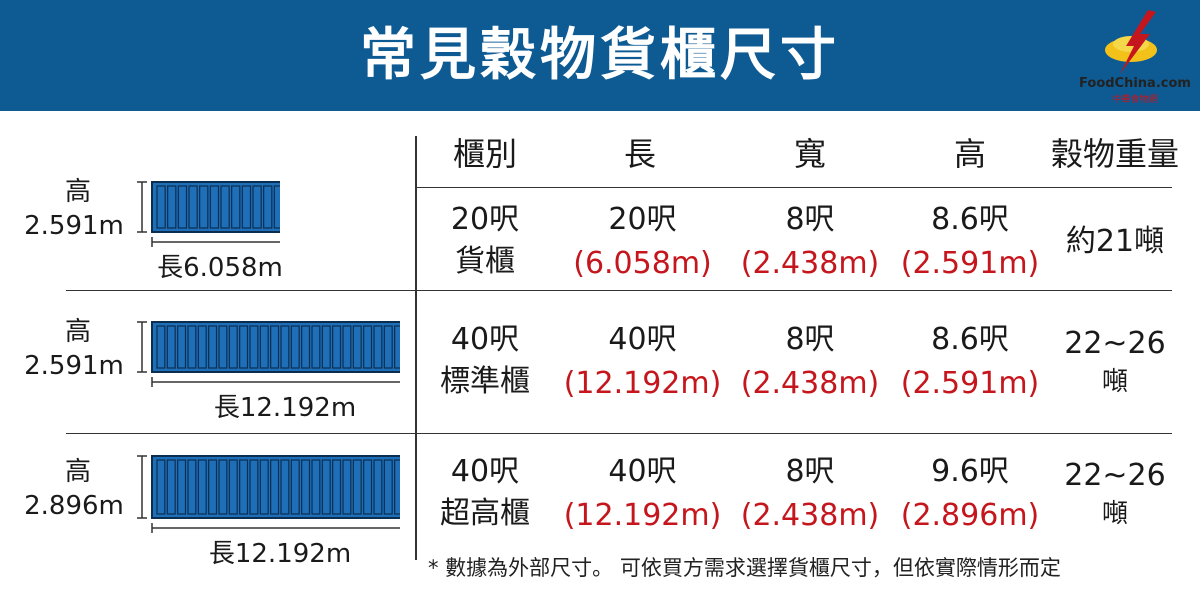 The image size is (1200, 600). Describe the element at coordinates (970, 339) in the screenshot. I see `row-height: 8.6呎` at that location.